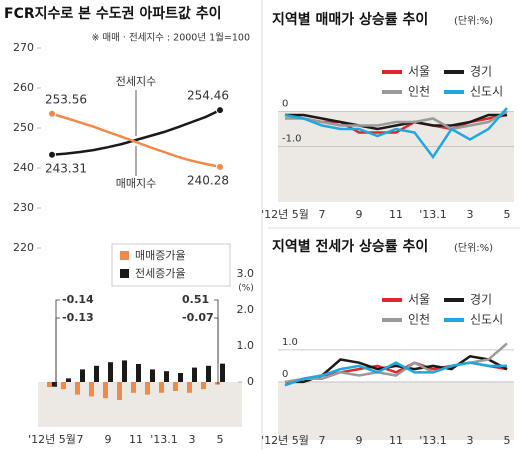 This screenshot has height=450, width=520. I want to click on y2-tick-label: 2.0, so click(246, 309).